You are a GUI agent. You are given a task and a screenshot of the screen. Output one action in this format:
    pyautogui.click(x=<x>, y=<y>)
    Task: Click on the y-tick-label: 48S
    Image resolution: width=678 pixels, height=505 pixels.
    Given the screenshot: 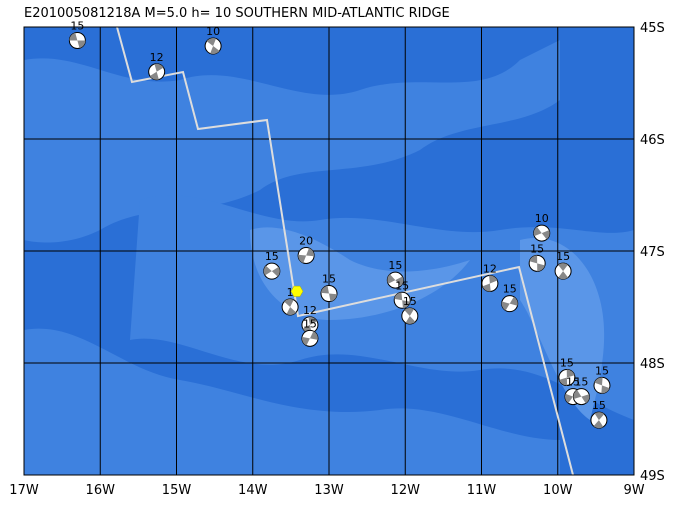 What is the action you would take?
    pyautogui.click(x=652, y=364)
    